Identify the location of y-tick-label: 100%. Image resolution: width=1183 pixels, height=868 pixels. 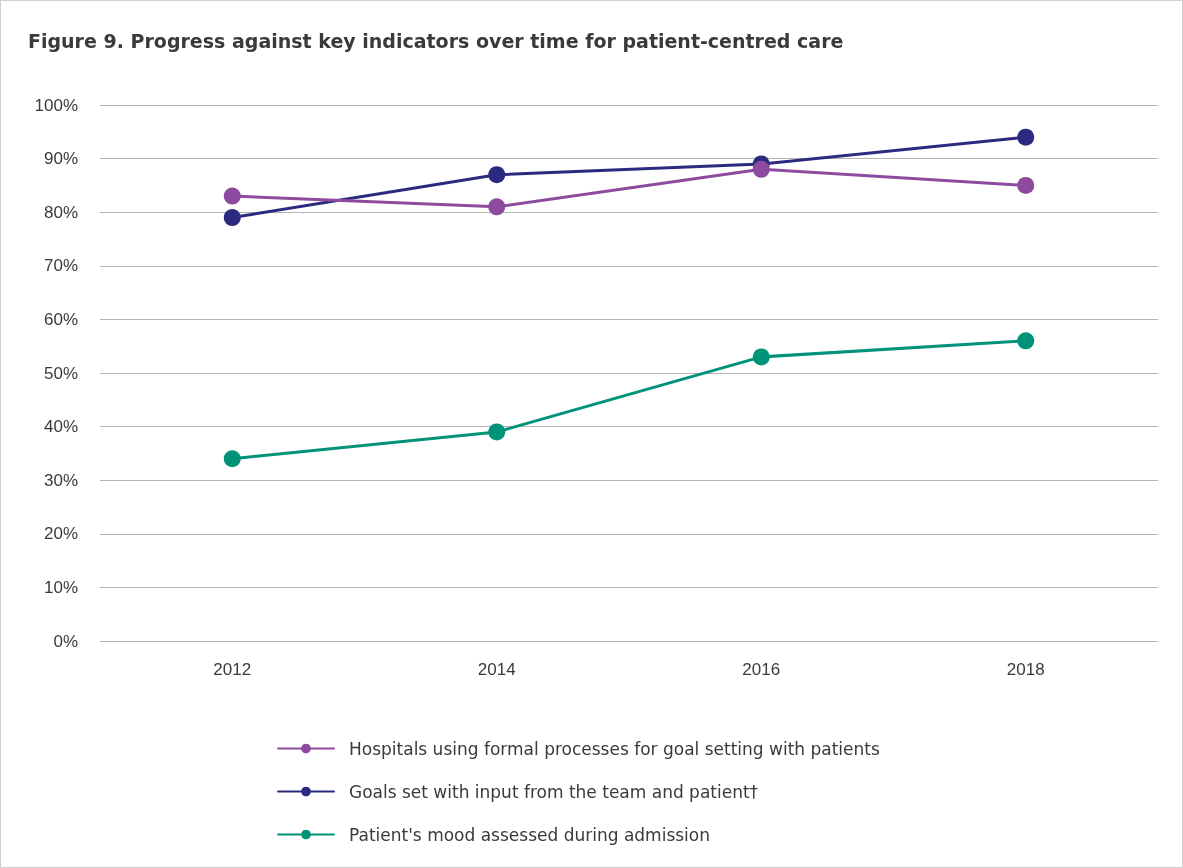
(56, 105).